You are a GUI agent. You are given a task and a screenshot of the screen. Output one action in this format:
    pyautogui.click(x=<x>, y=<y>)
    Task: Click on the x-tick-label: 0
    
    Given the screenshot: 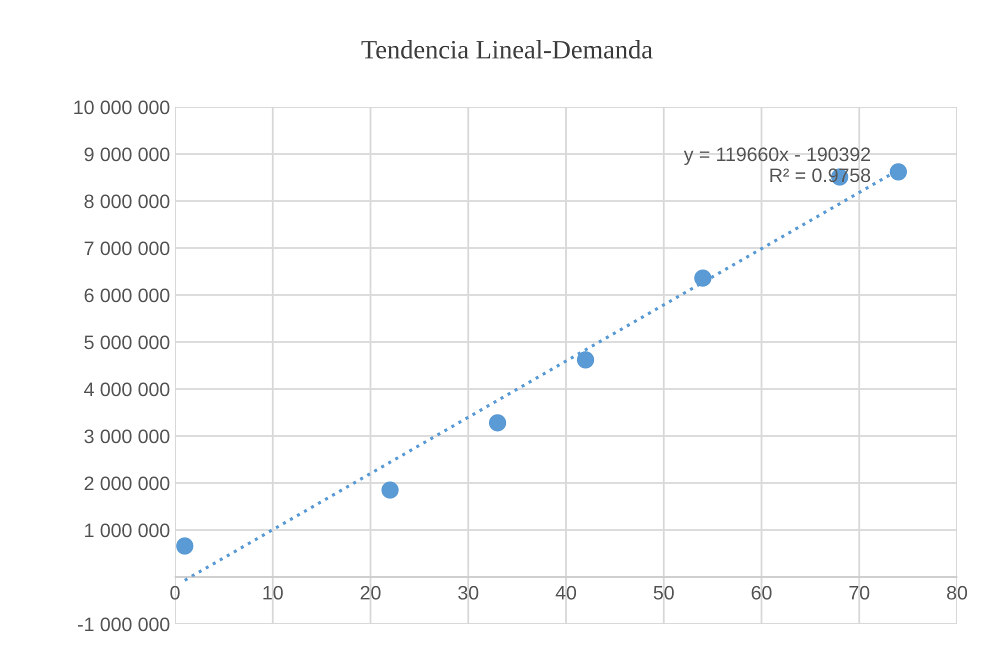 What is the action you would take?
    pyautogui.click(x=175, y=593)
    